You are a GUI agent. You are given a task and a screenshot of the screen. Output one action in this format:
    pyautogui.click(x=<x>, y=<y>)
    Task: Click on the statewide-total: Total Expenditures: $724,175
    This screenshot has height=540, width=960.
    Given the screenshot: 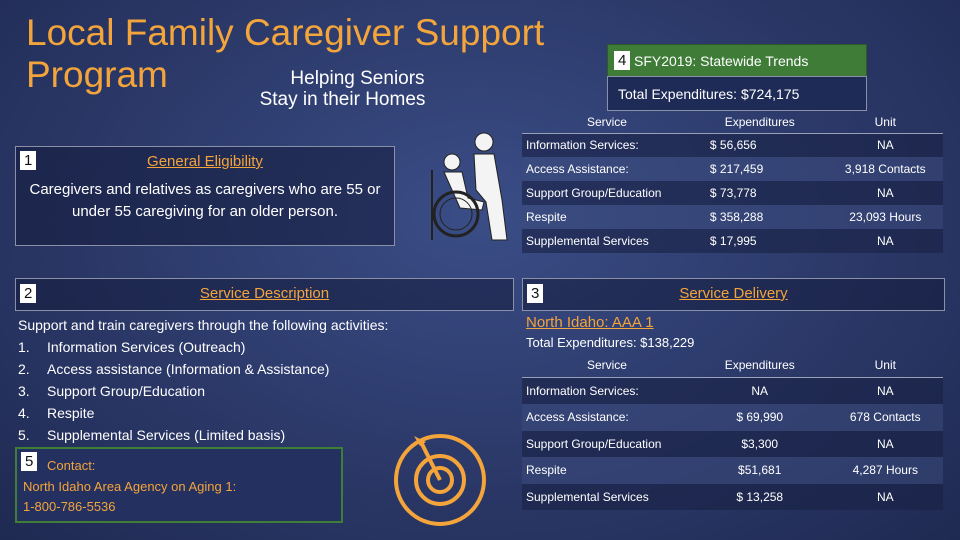 What is the action you would take?
    pyautogui.click(x=709, y=94)
    